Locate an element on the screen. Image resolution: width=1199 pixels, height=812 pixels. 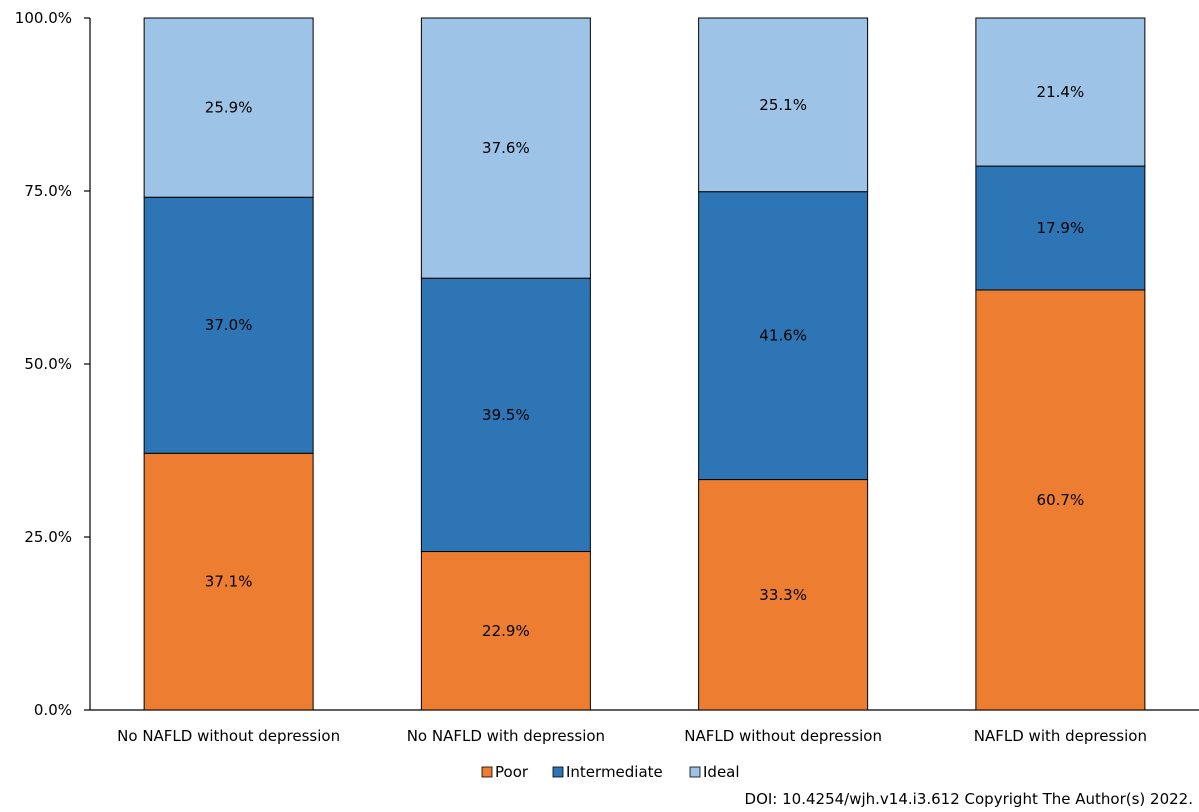
data-label: 37.0% is located at coordinates (229, 325).